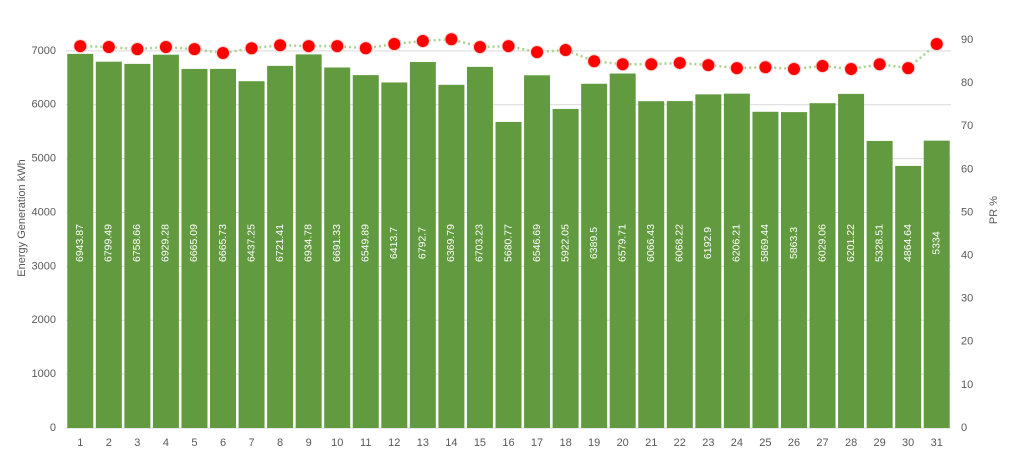 The width and height of the screenshot is (1015, 461). Describe the element at coordinates (53, 428) in the screenshot. I see `y-tick-label: 0` at that location.